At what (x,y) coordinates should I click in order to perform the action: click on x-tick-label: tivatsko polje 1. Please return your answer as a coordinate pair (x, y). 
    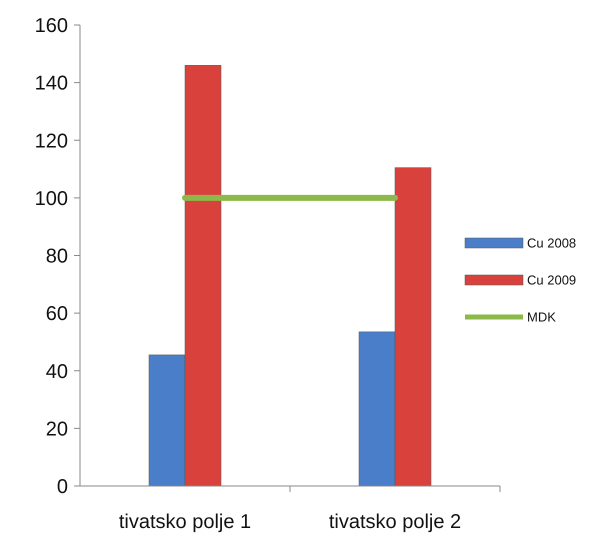
    Looking at the image, I should click on (185, 522).